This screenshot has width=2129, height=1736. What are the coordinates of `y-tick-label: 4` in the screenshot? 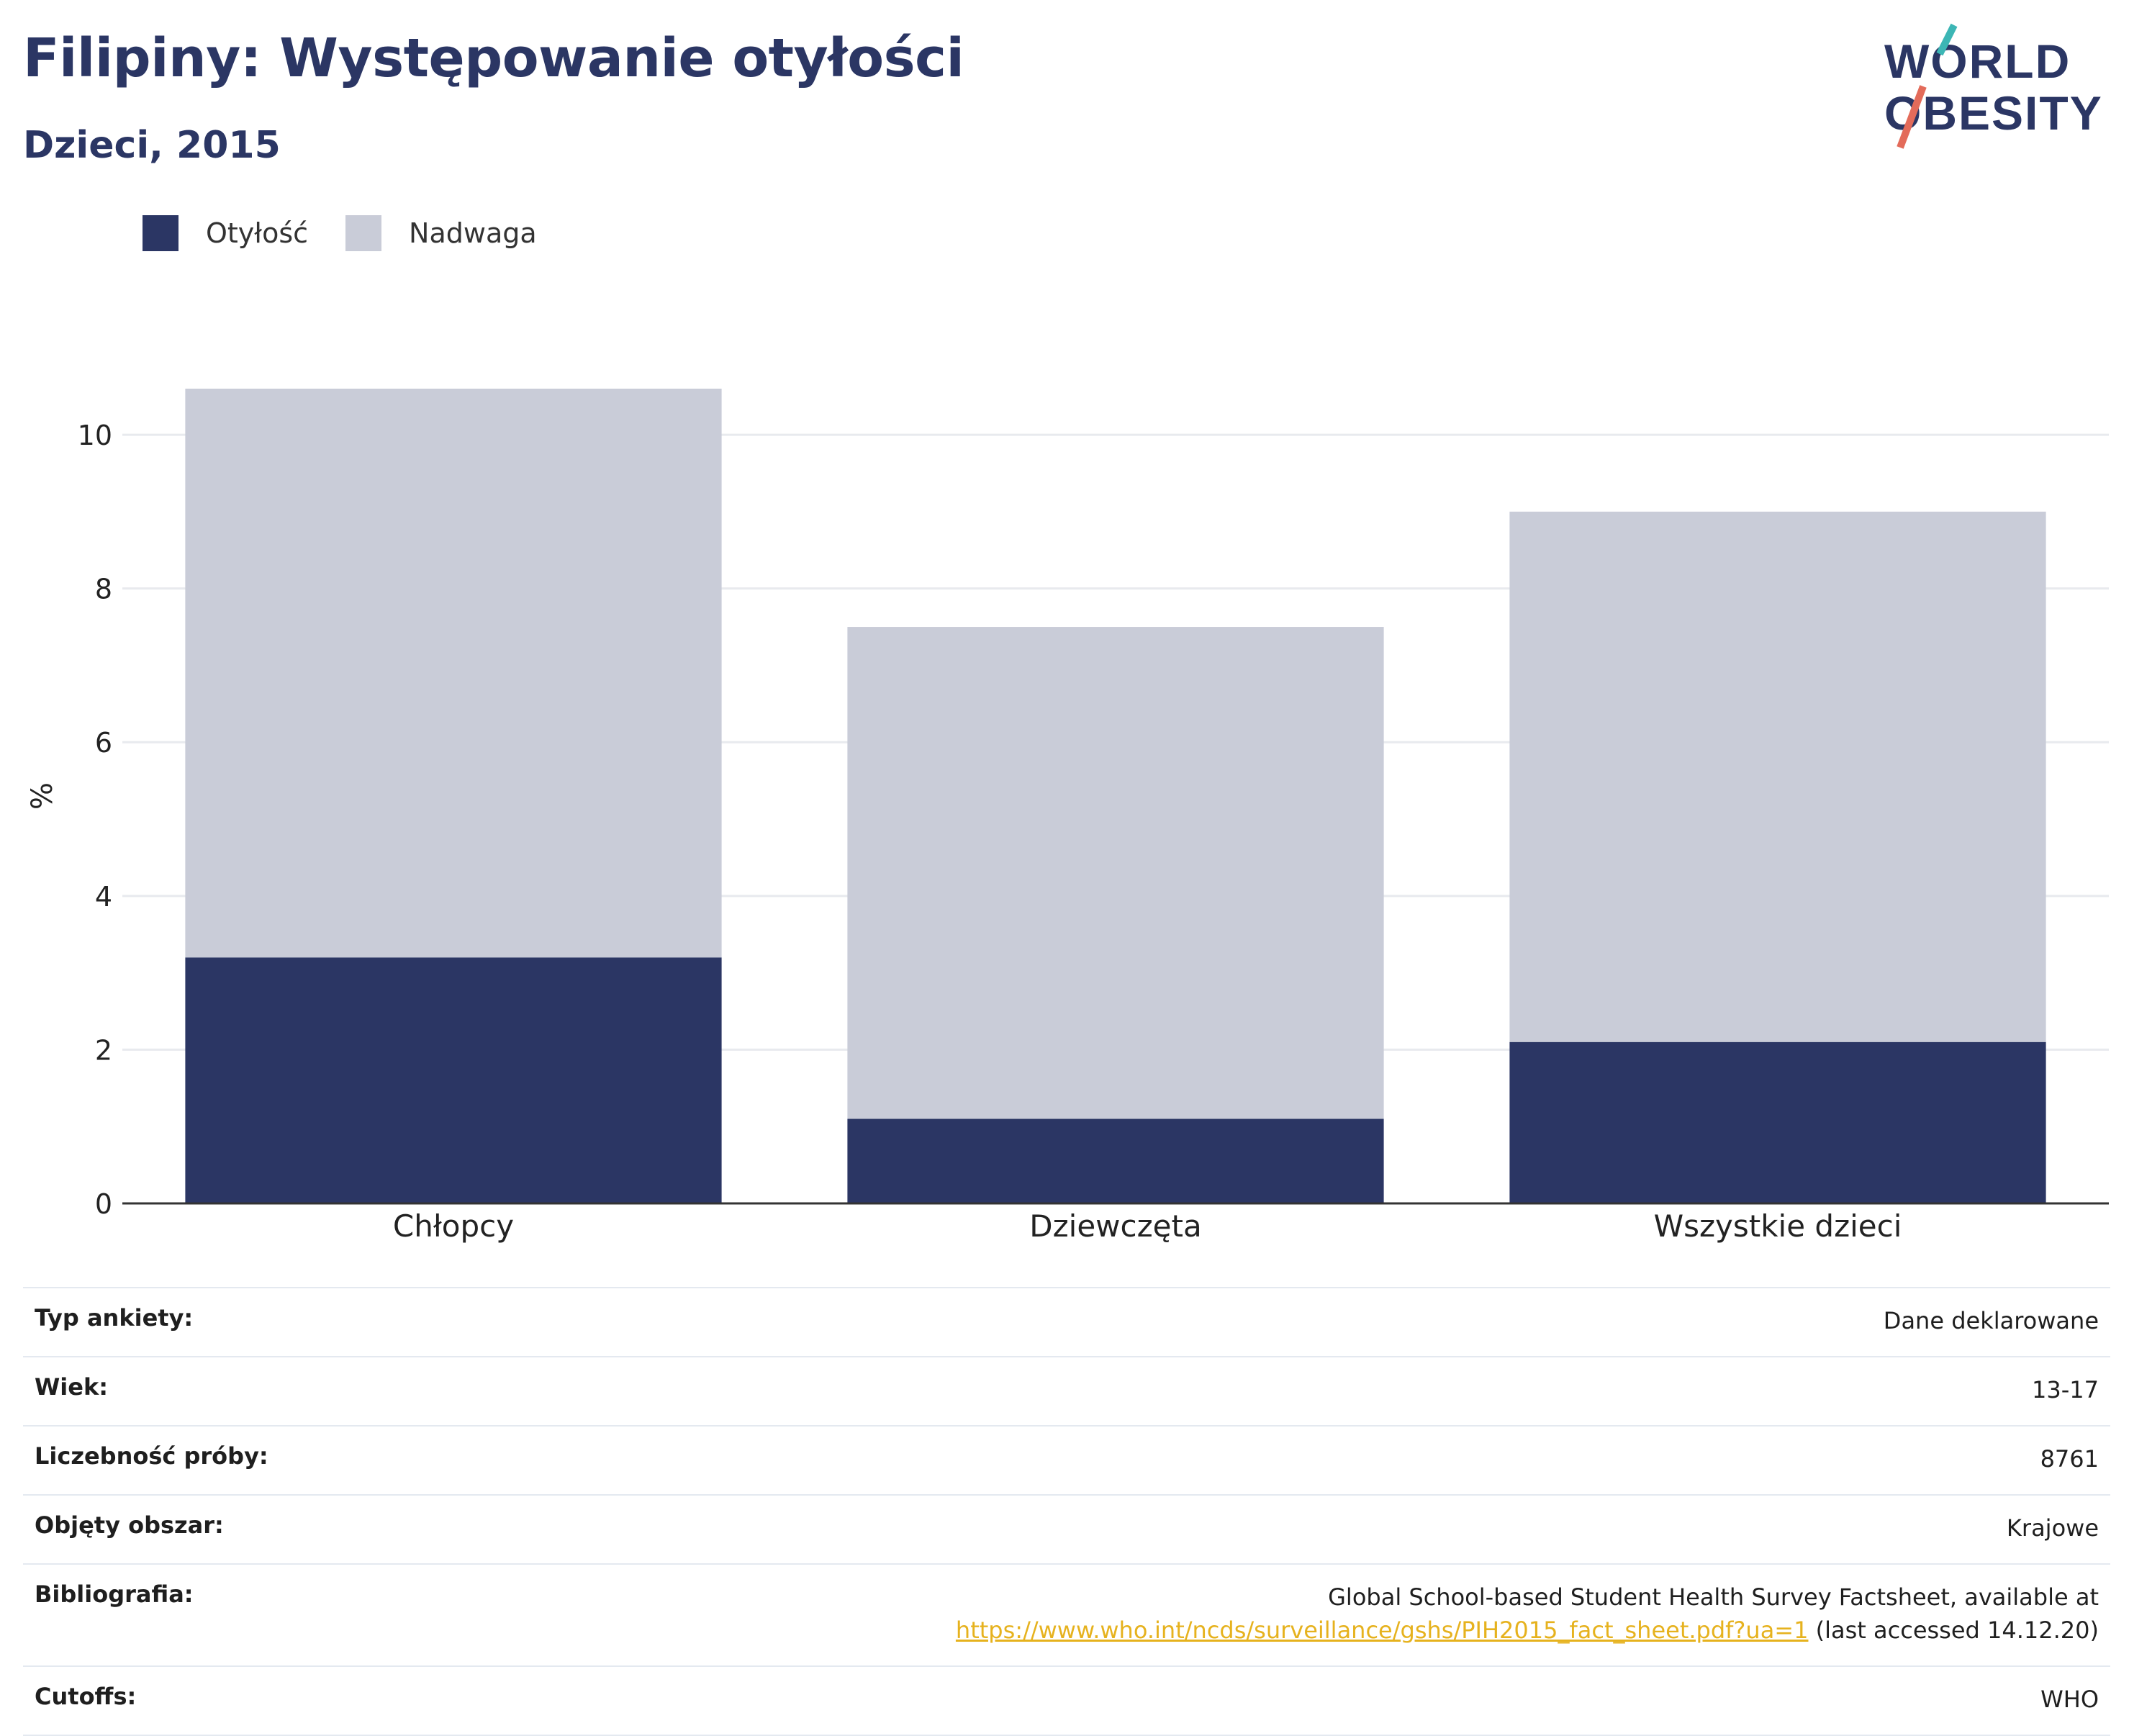 It's located at (103, 897).